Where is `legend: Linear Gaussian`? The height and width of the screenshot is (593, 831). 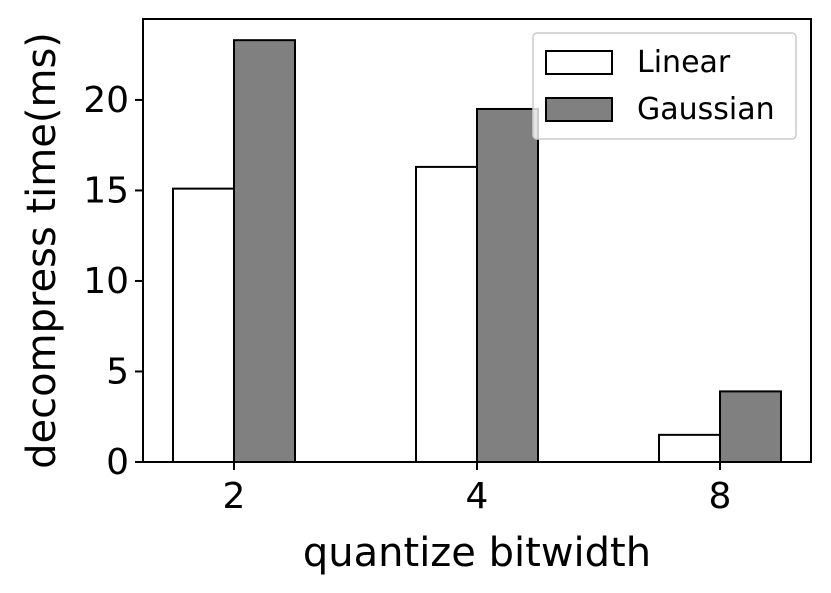
legend: Linear Gaussian is located at coordinates (664, 86).